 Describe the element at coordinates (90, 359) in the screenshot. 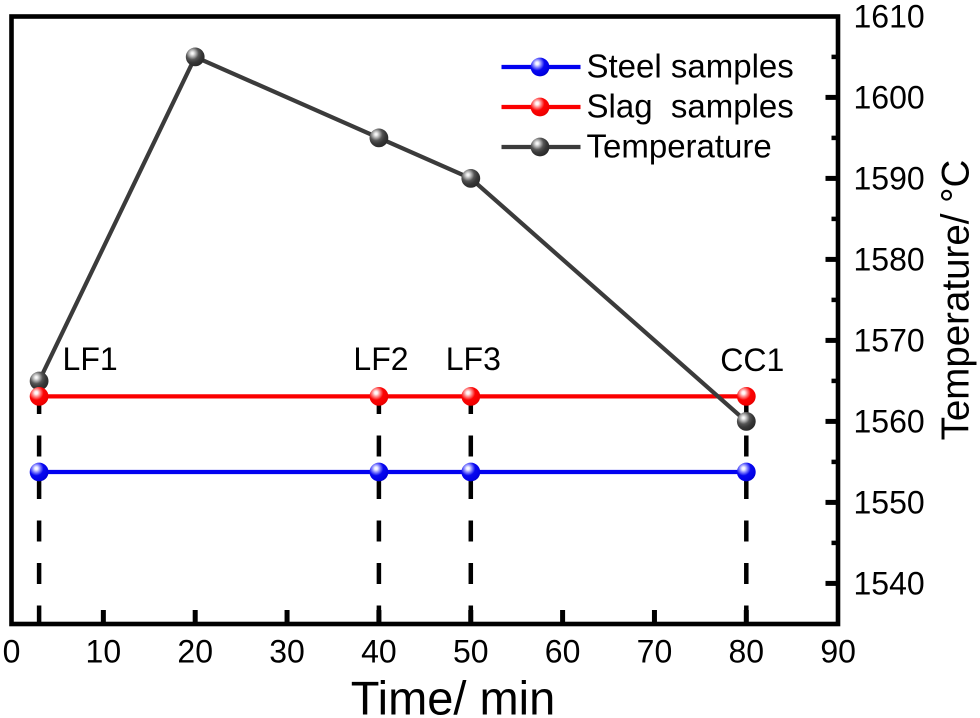

I see `svg-text: LF1` at that location.